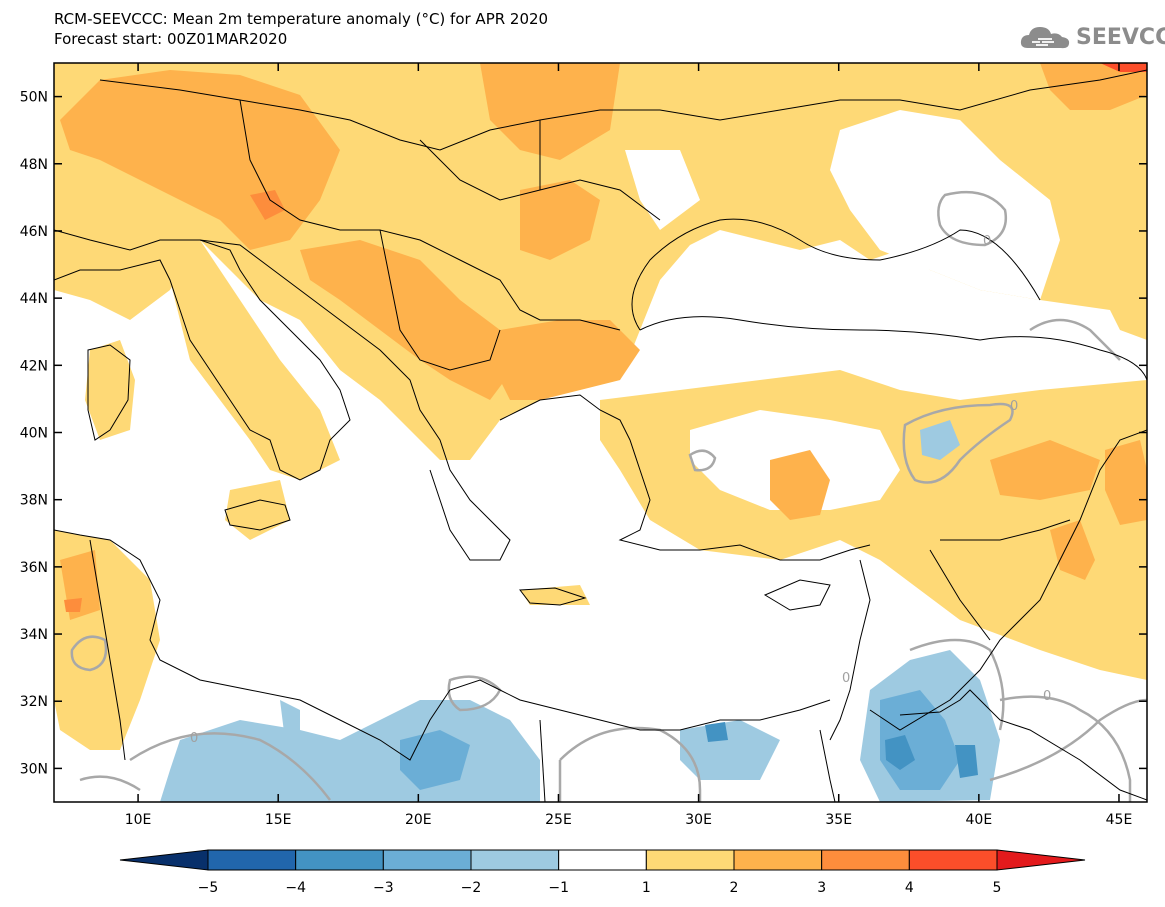 Image resolution: width=1165 pixels, height=907 pixels. What do you see at coordinates (34, 366) in the screenshot?
I see `lat-tick-label: 42N` at bounding box center [34, 366].